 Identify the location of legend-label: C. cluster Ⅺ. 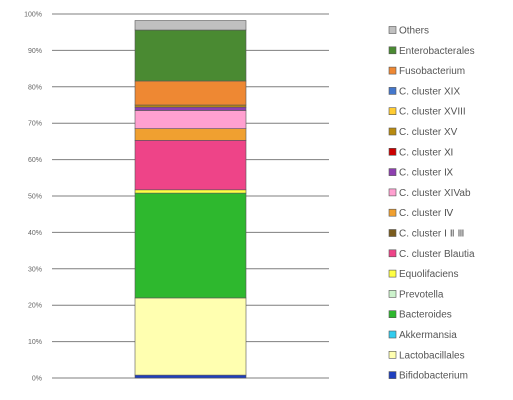
(426, 152).